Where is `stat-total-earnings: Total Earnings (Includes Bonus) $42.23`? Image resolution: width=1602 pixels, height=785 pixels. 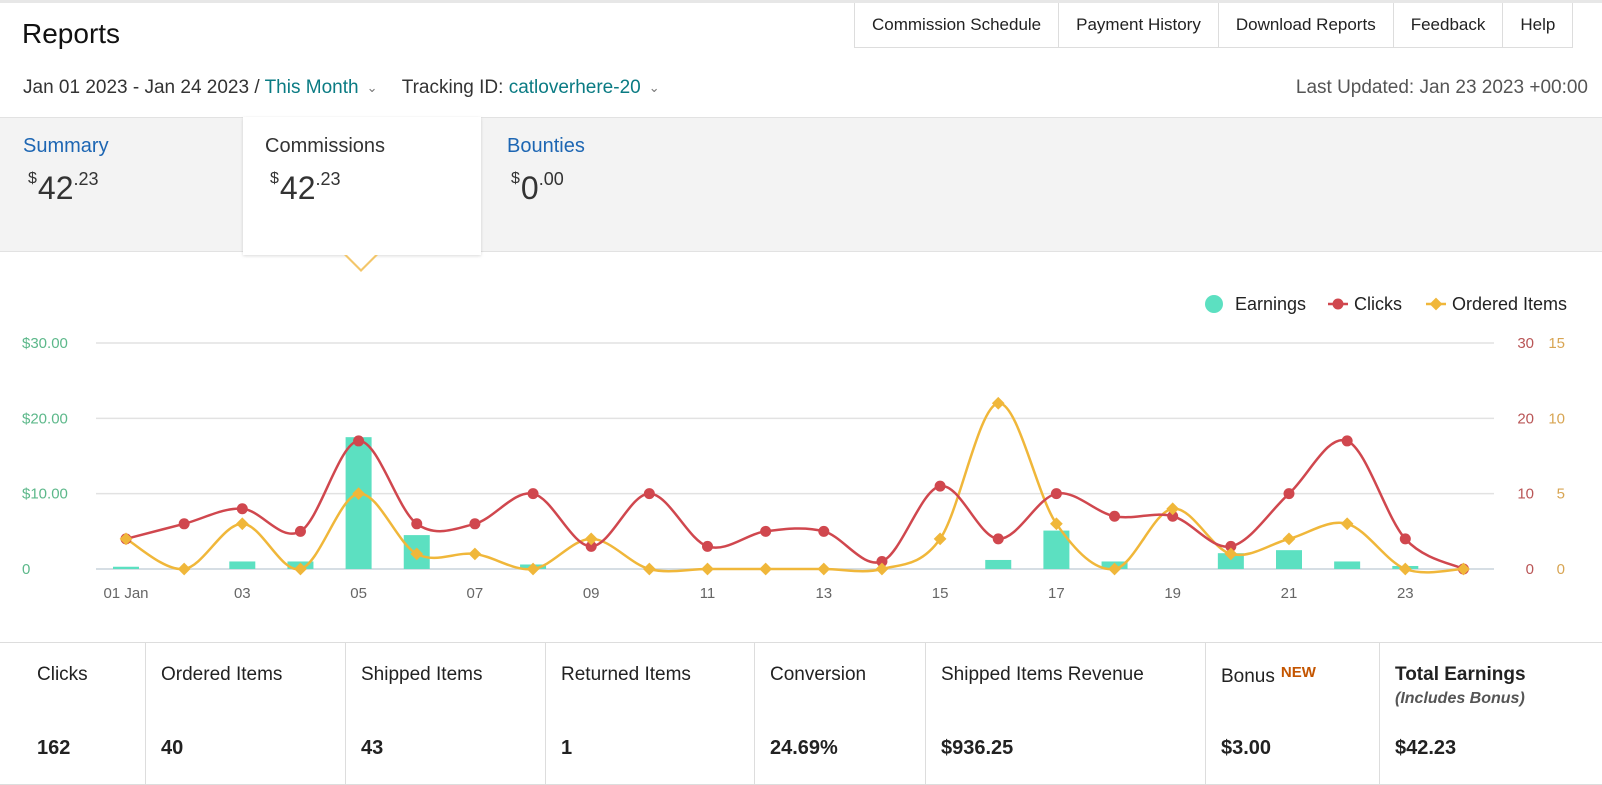
stat-total-earnings: Total Earnings (Includes Bonus) $42.23 is located at coordinates (1490, 713).